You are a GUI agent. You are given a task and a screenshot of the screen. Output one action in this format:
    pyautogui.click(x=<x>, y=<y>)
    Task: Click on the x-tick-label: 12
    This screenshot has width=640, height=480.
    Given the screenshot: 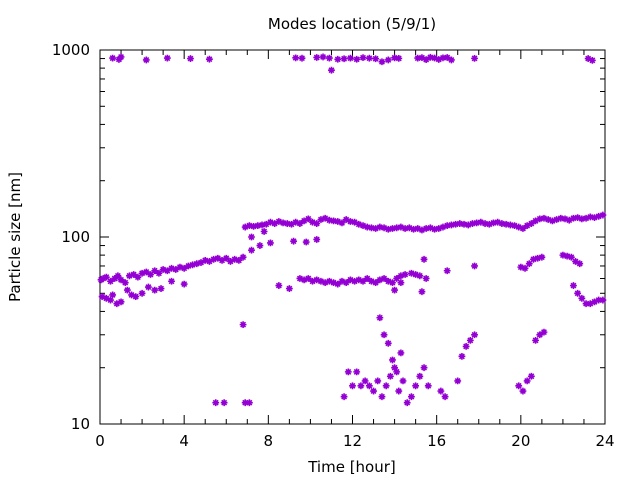 What is the action you would take?
    pyautogui.click(x=352, y=441)
    